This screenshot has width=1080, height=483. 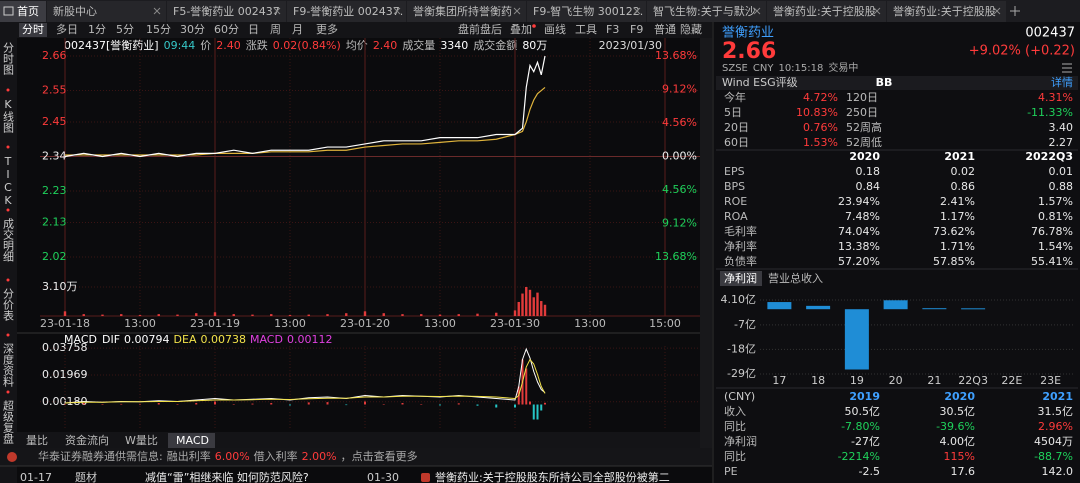 What do you see at coordinates (534, 26) in the screenshot?
I see `badge-dot` at bounding box center [534, 26].